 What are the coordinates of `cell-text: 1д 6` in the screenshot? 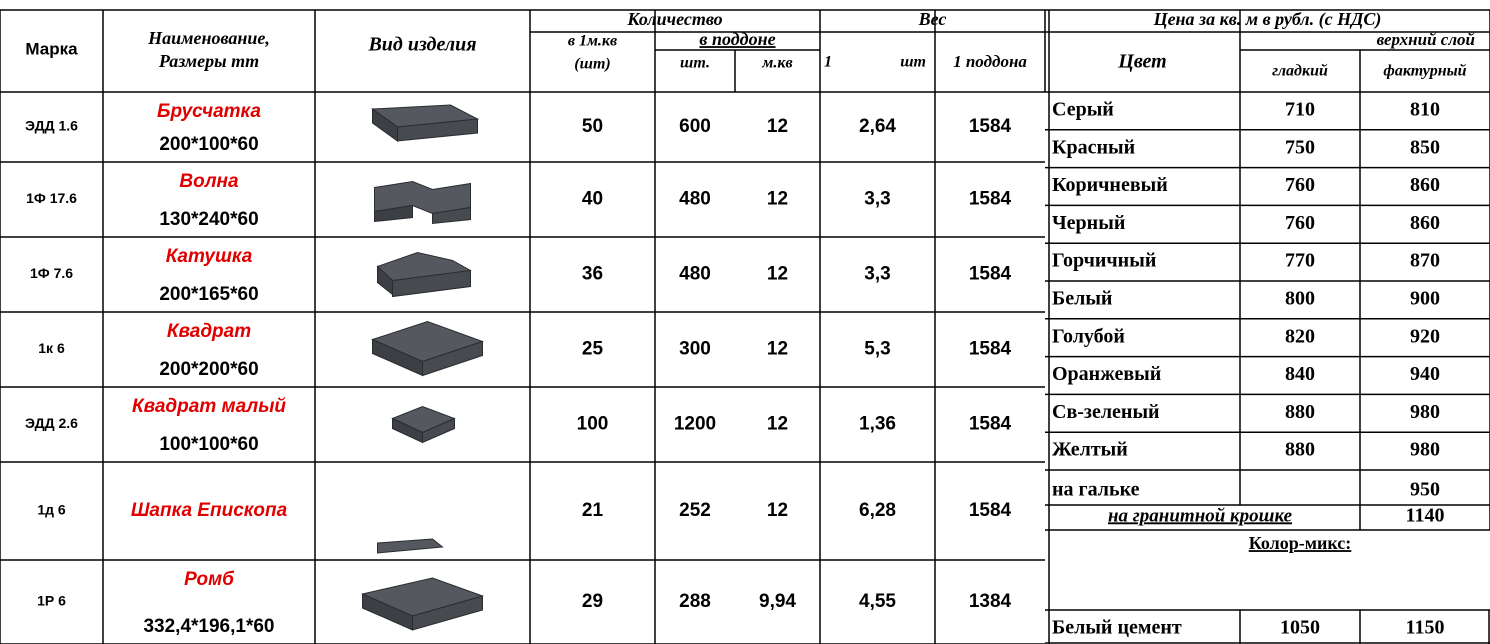 It's located at (51, 510).